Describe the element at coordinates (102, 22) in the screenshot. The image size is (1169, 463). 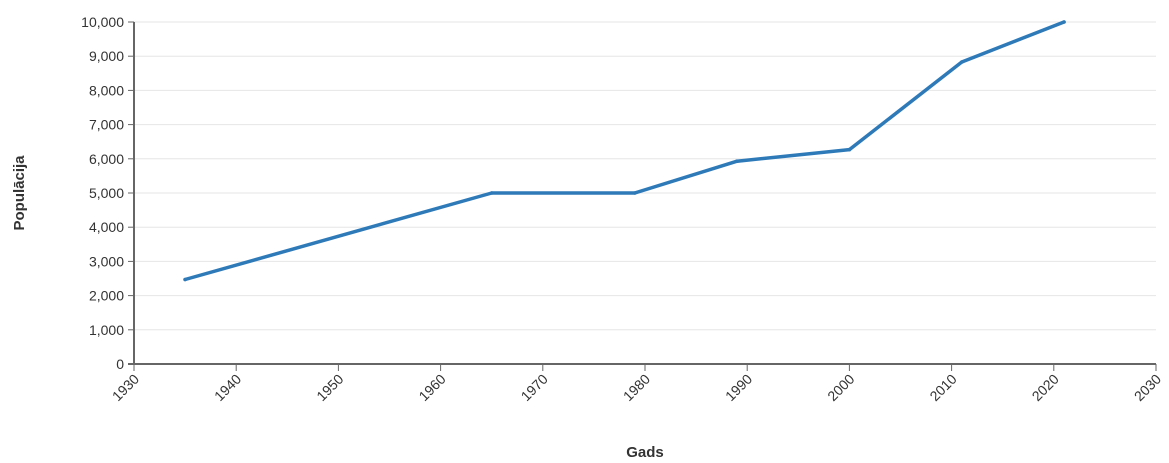
I see `y-tick-label: 10,000` at that location.